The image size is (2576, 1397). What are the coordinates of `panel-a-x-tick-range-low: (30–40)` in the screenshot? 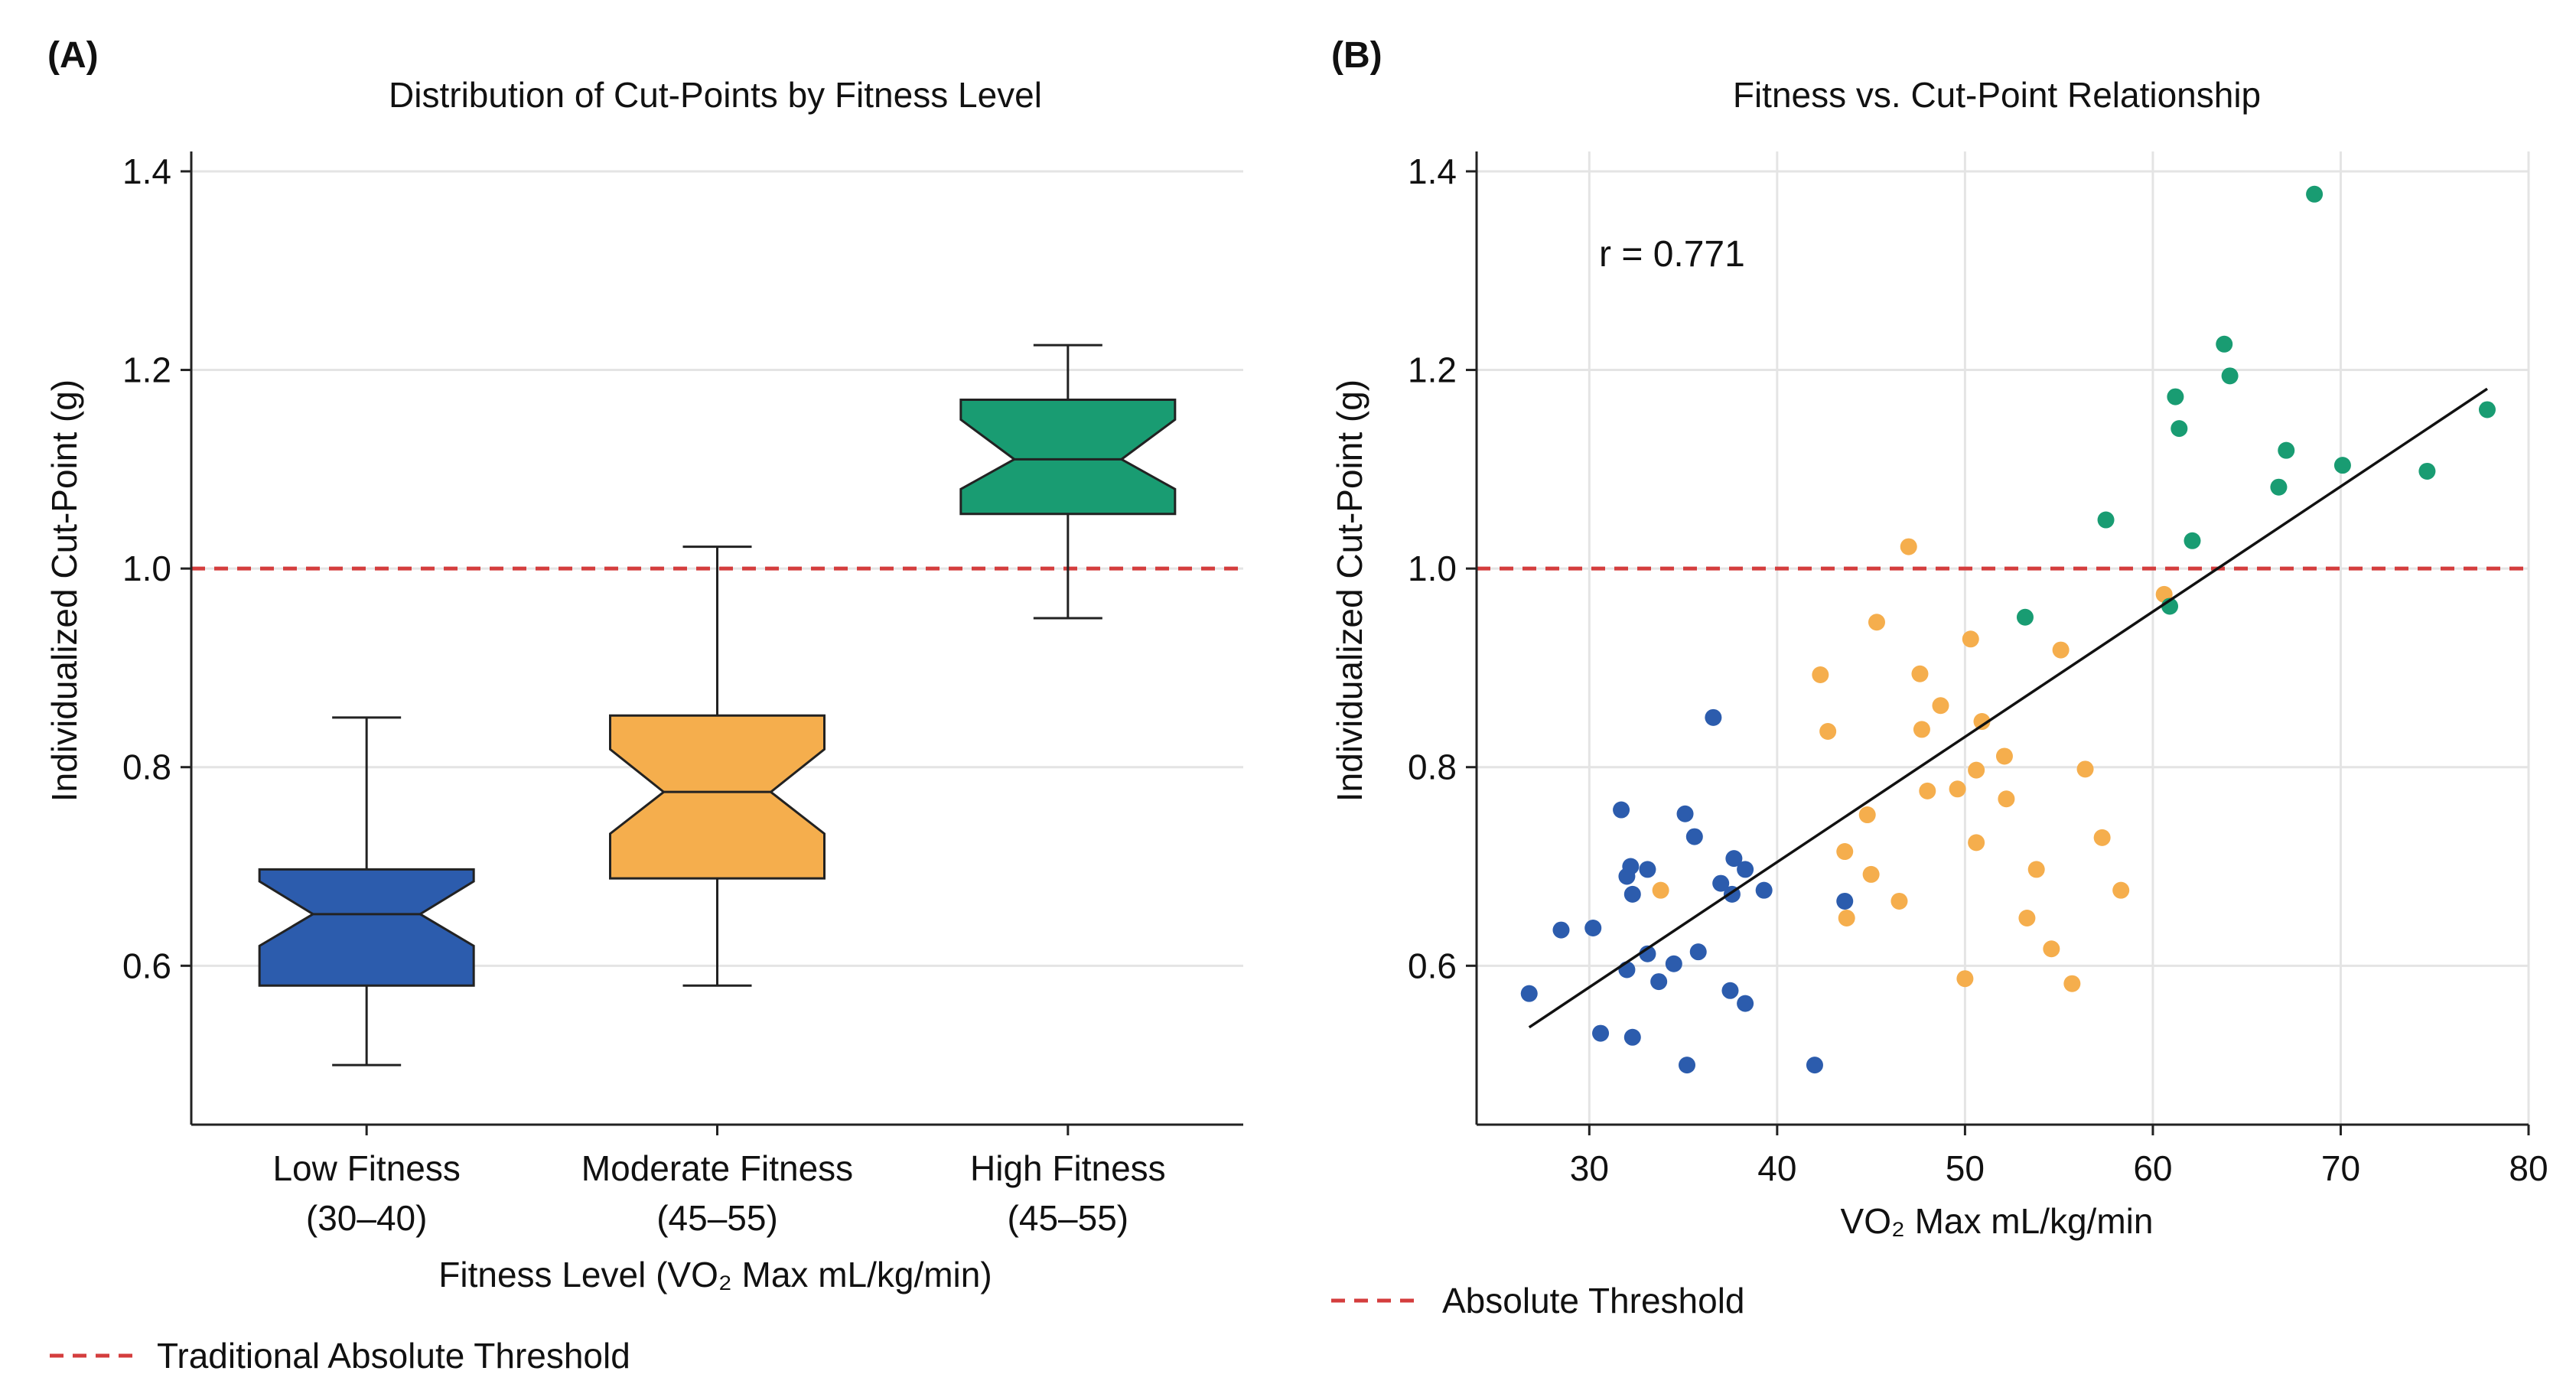 It's located at (367, 1218).